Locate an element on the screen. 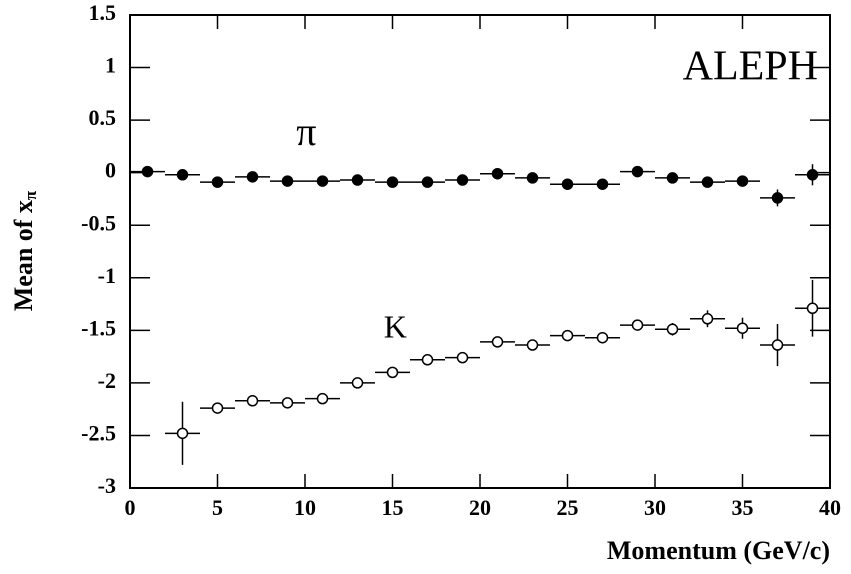 This screenshot has height=574, width=851. annotation: ALEPH is located at coordinates (750, 66).